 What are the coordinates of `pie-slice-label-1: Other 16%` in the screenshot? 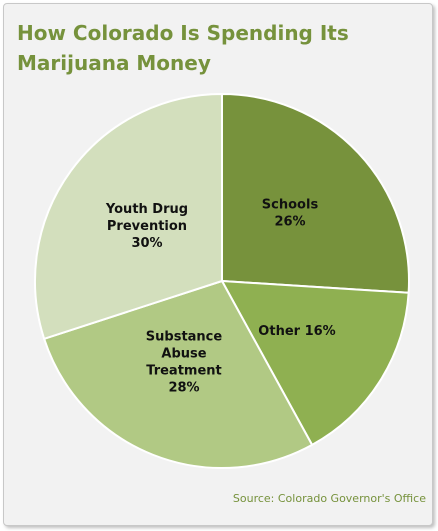 It's located at (296, 331).